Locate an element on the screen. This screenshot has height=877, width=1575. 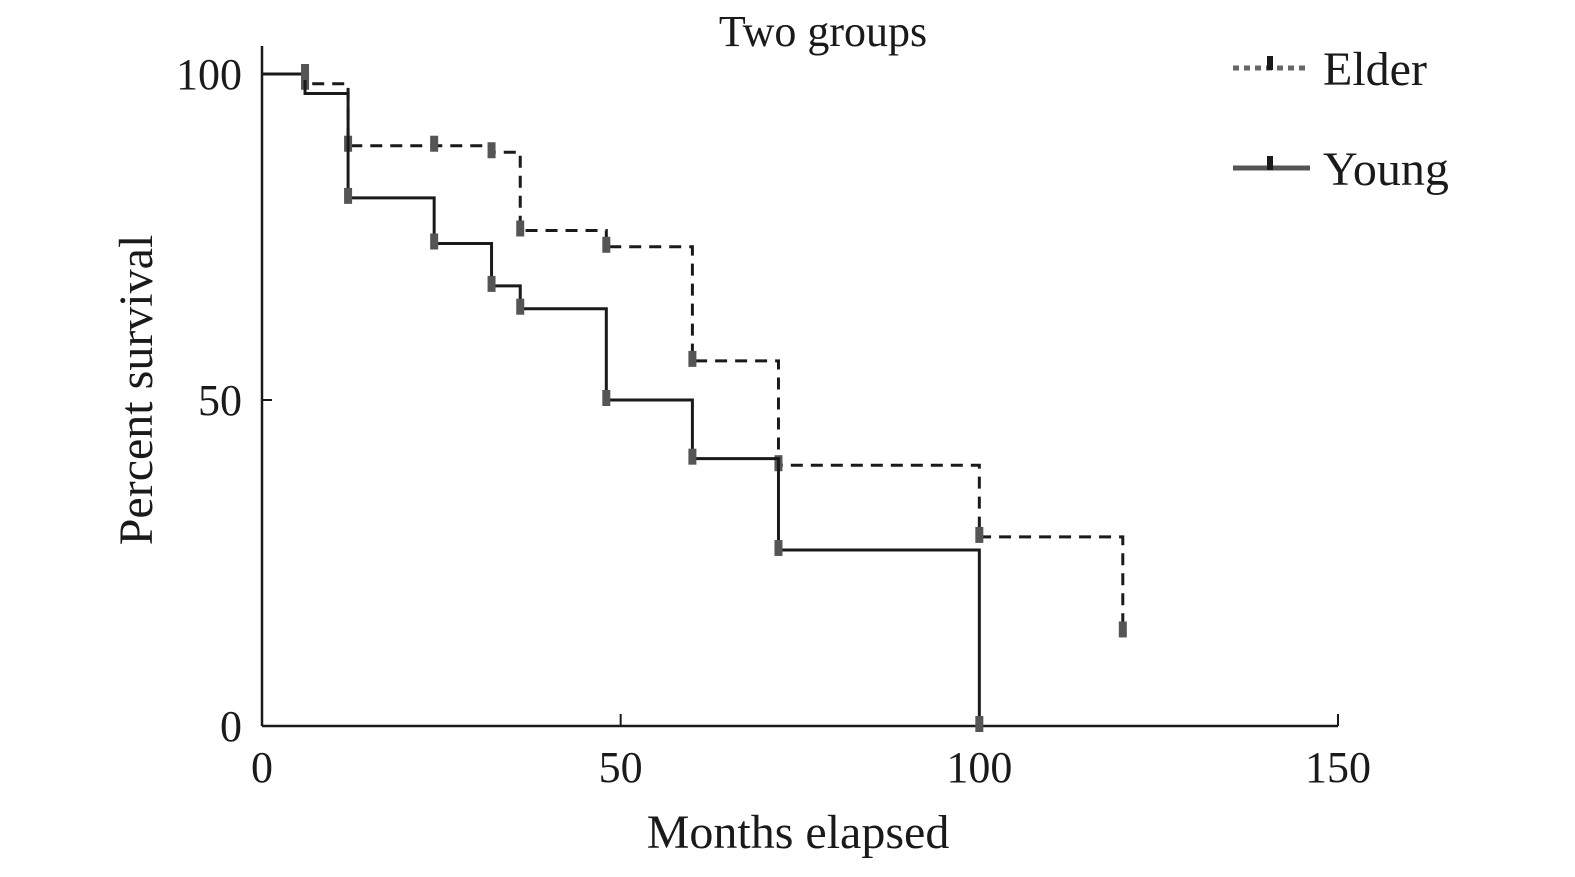
y-tick-label: 100 is located at coordinates (209, 74).